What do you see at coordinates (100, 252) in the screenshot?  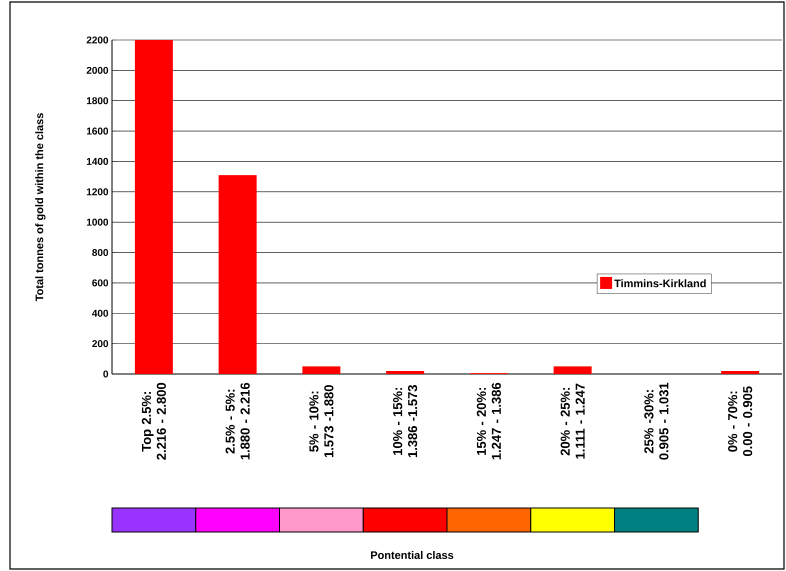 I see `y-tick-label: 800` at bounding box center [100, 252].